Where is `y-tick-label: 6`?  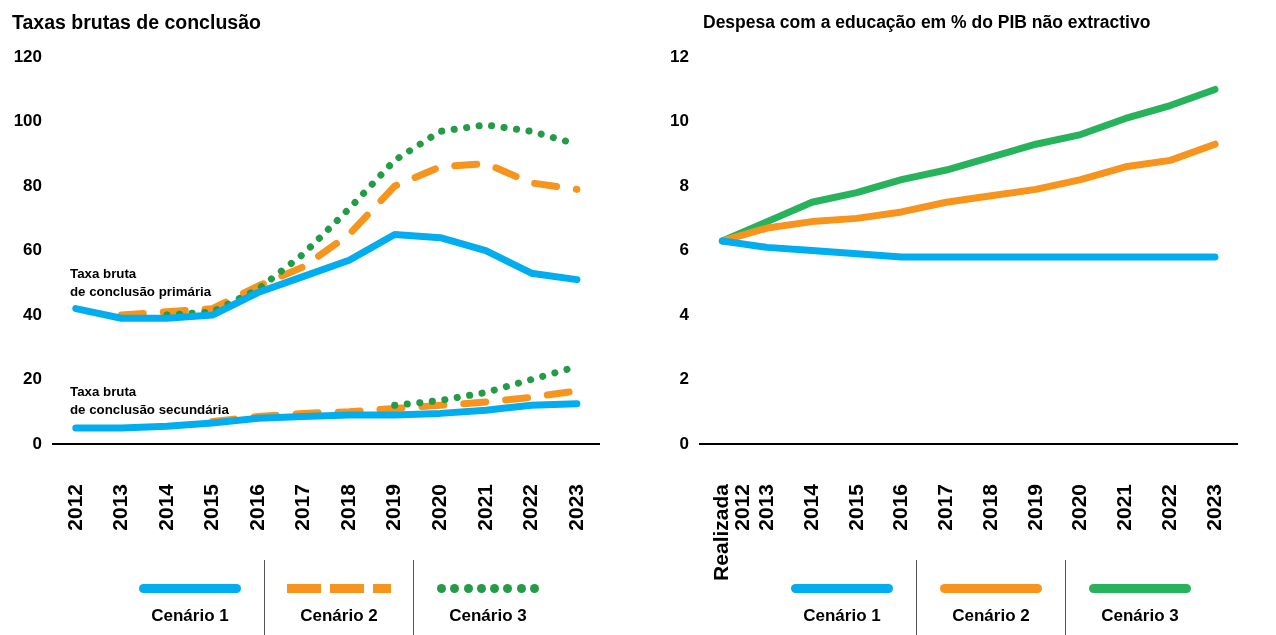 y-tick-label: 6 is located at coordinates (684, 250).